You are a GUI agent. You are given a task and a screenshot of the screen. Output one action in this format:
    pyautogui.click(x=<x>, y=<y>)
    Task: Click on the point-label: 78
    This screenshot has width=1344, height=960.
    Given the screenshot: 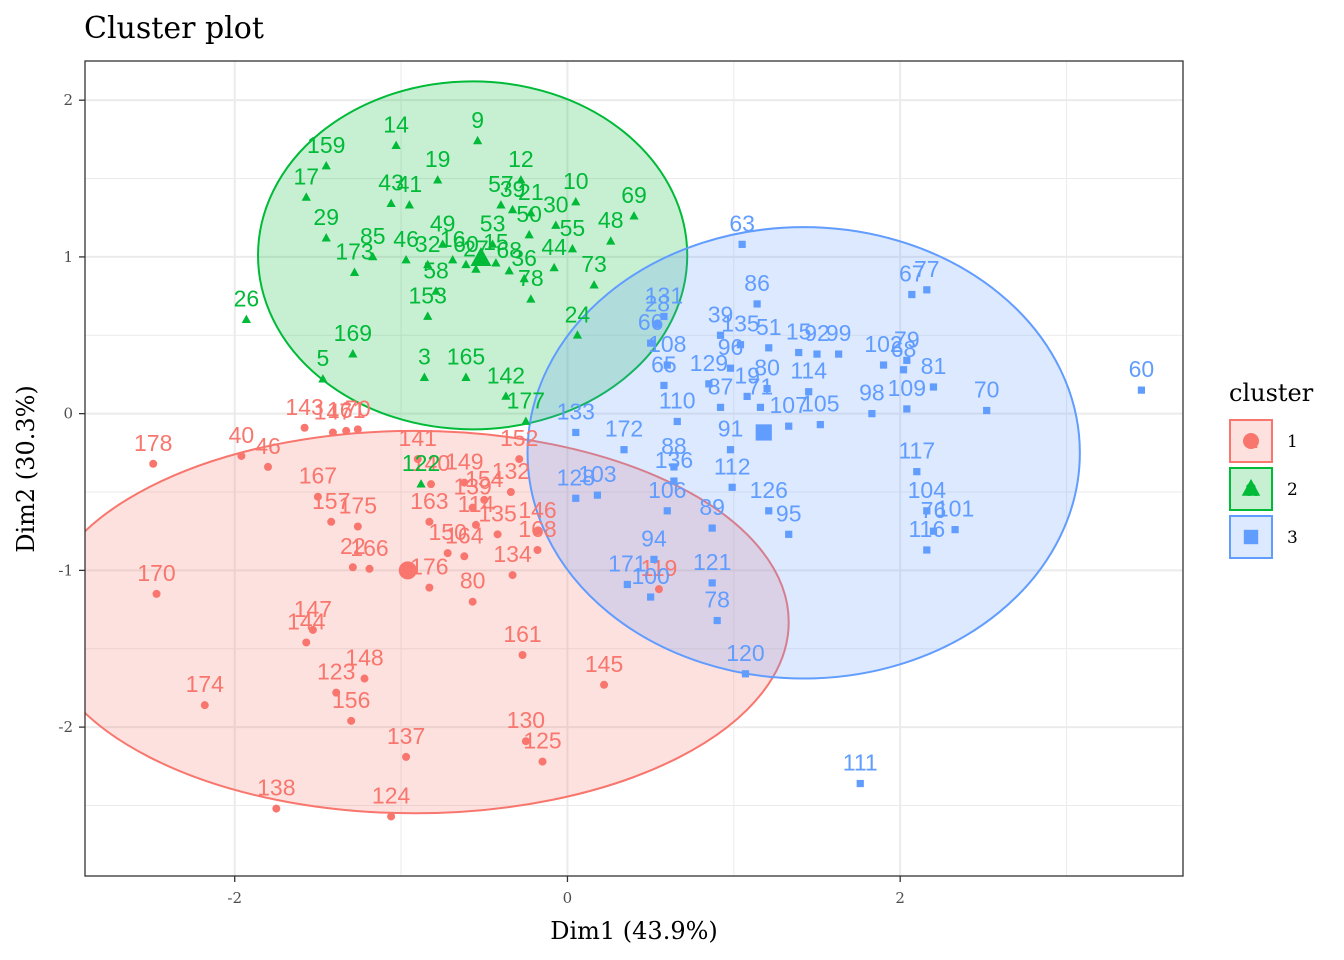 What is the action you would take?
    pyautogui.click(x=531, y=278)
    